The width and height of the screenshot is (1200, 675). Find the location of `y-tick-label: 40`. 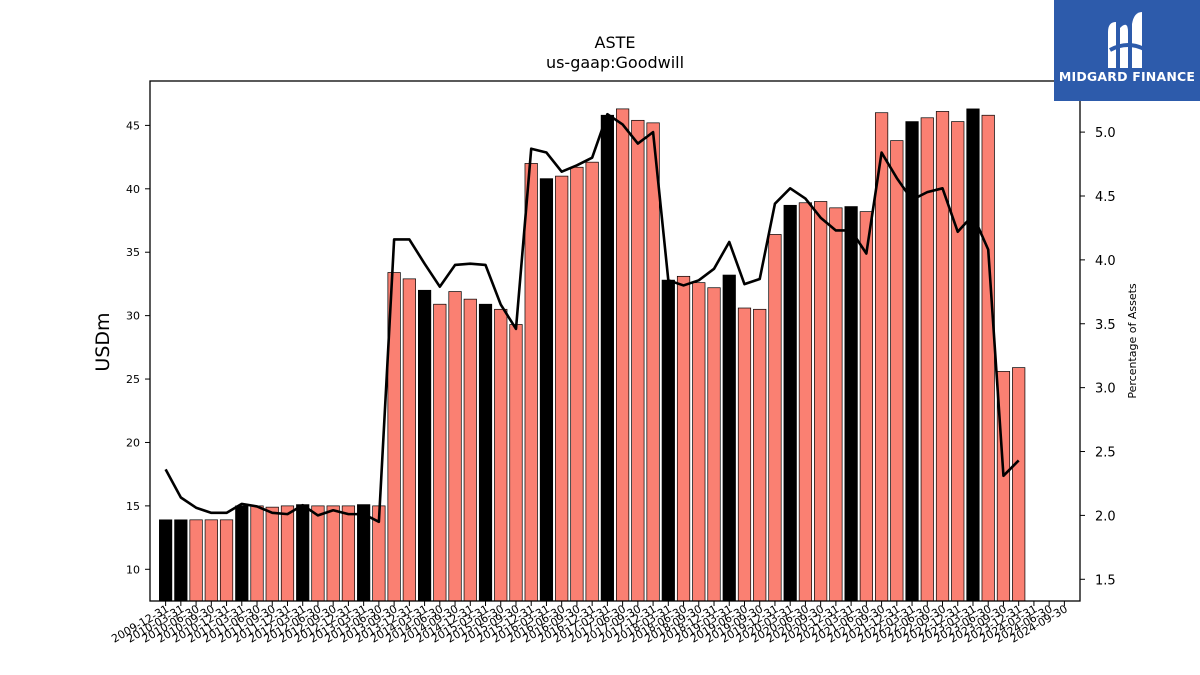

y-tick-label: 40 is located at coordinates (133, 189).